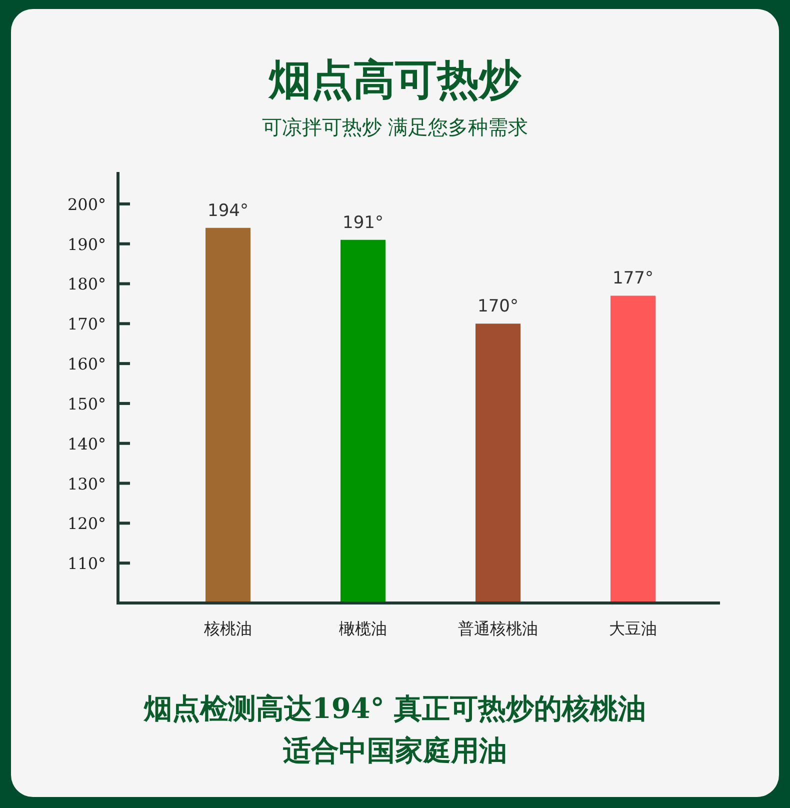  Describe the element at coordinates (86, 444) in the screenshot. I see `y-tick-label: 140°` at that location.